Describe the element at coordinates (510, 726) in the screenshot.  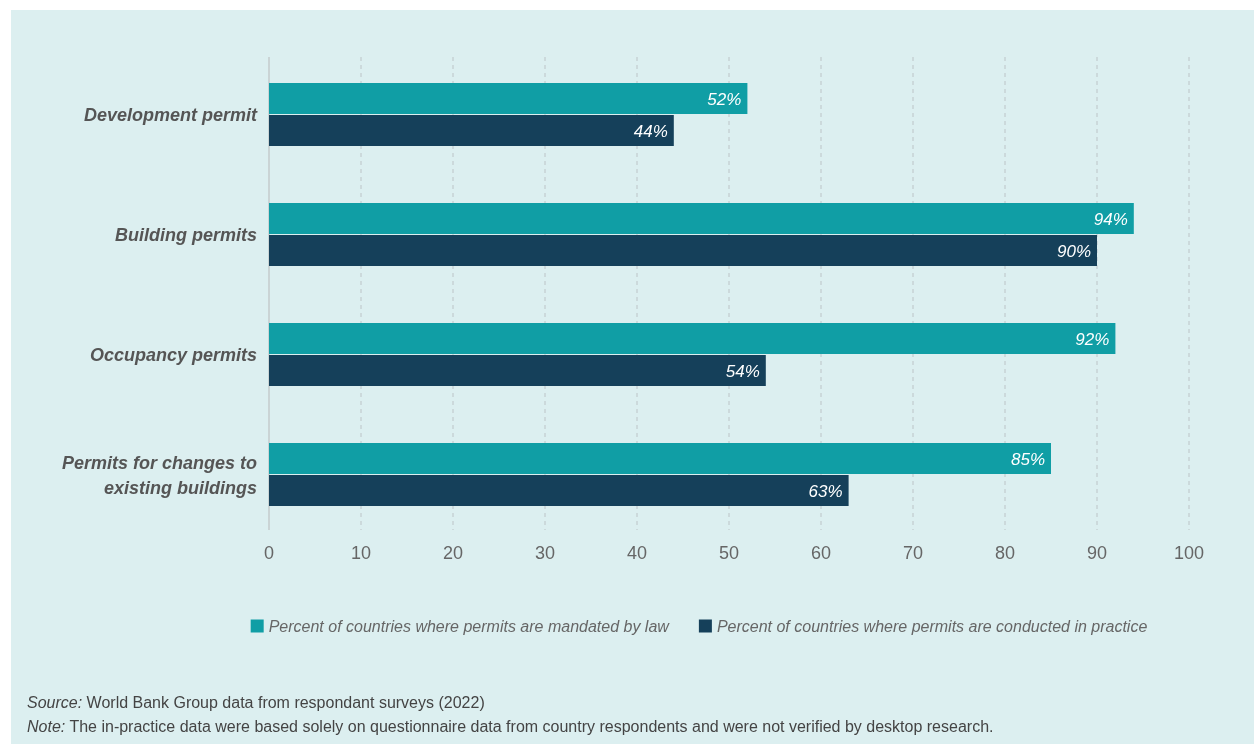
I see `text: Note: The in-practice data were based solely on questionnaire data from country respondents and were not verified by desktop research.` at that location.